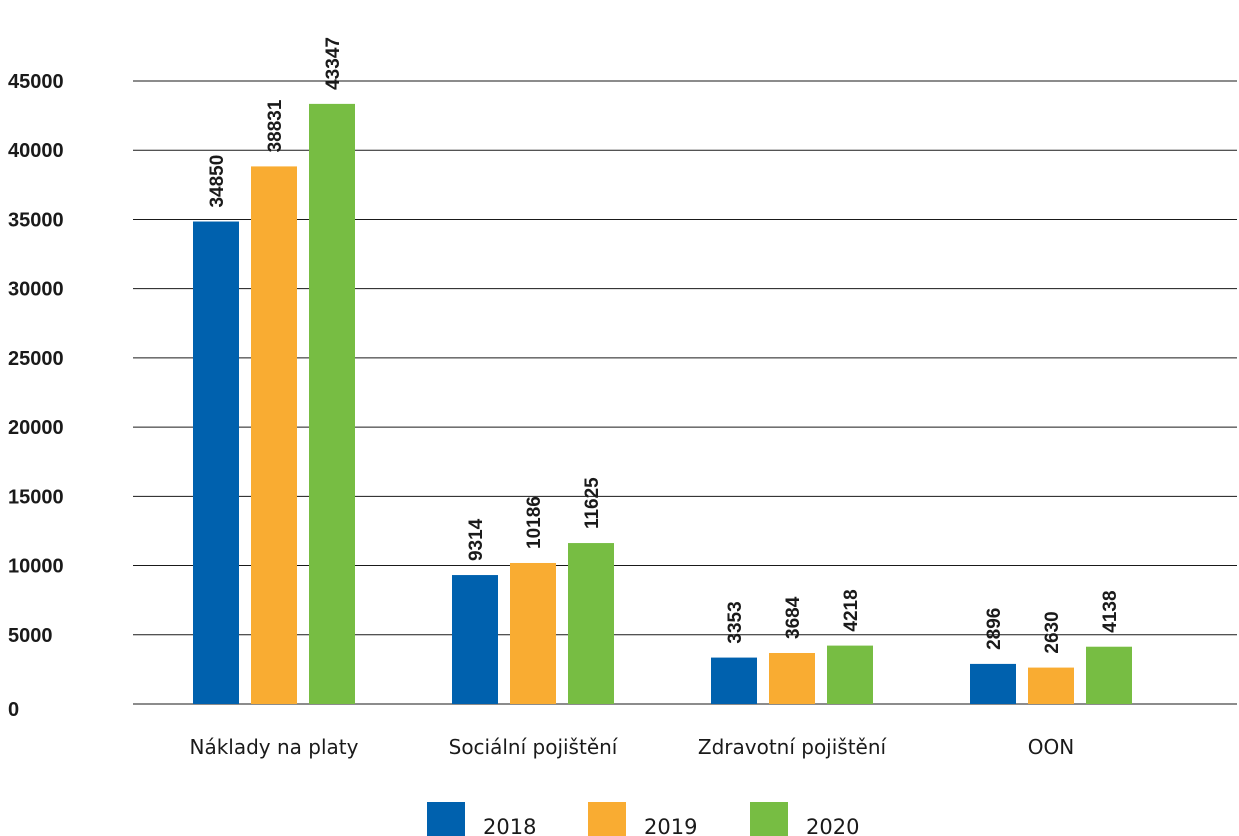  I want to click on y-tick-label: 5000, so click(30, 636).